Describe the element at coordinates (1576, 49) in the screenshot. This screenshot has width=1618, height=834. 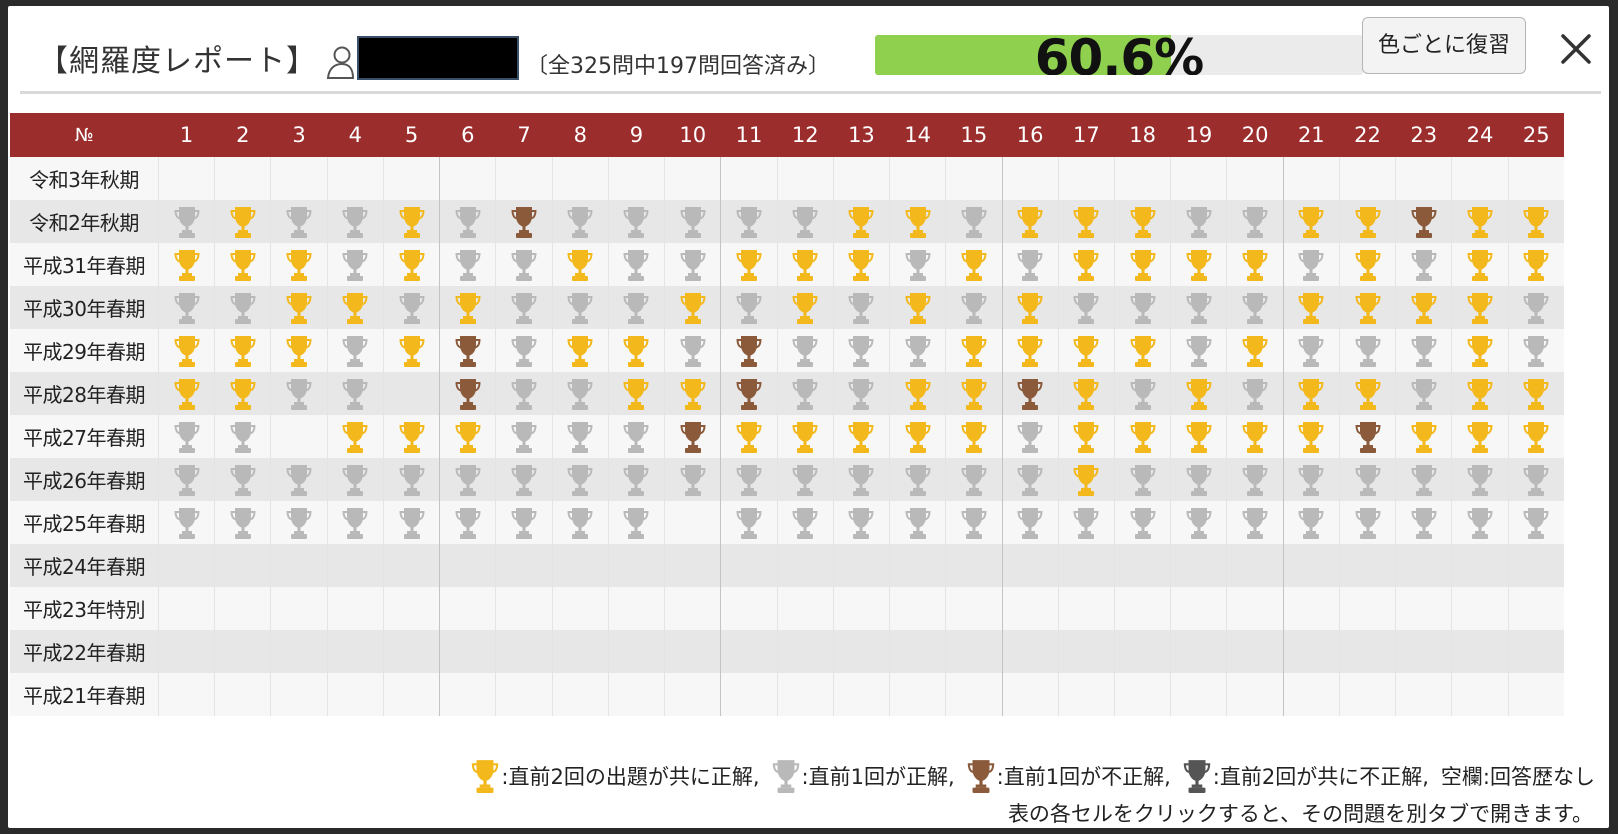
I see `close-icon` at that location.